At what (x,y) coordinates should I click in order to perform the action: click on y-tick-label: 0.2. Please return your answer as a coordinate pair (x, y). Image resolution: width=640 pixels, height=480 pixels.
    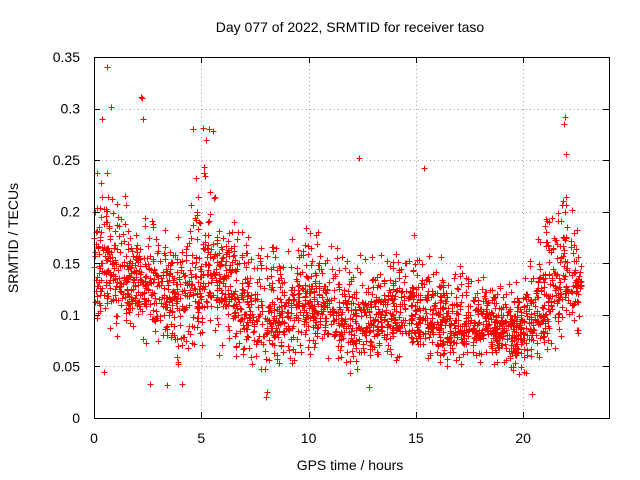
    Looking at the image, I should click on (71, 212).